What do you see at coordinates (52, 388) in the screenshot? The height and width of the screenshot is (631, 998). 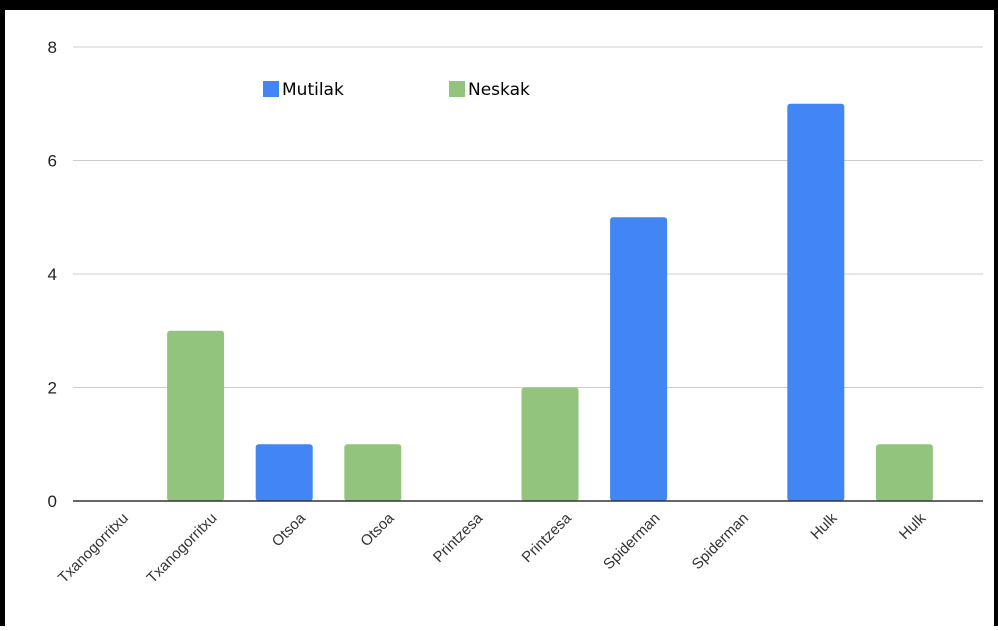 I see `y-tick-label: 2` at bounding box center [52, 388].